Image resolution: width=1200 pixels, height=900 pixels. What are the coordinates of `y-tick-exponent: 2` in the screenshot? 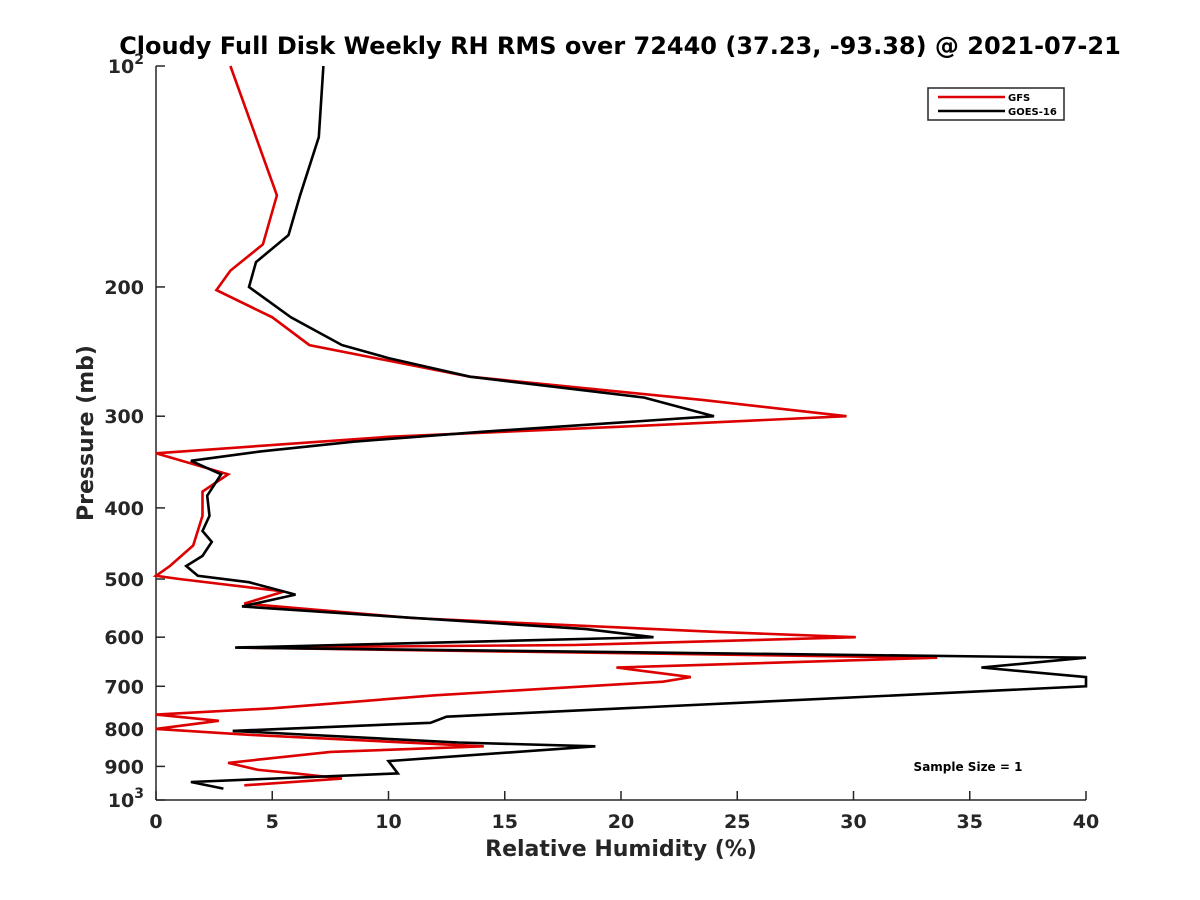 It's located at (139, 60).